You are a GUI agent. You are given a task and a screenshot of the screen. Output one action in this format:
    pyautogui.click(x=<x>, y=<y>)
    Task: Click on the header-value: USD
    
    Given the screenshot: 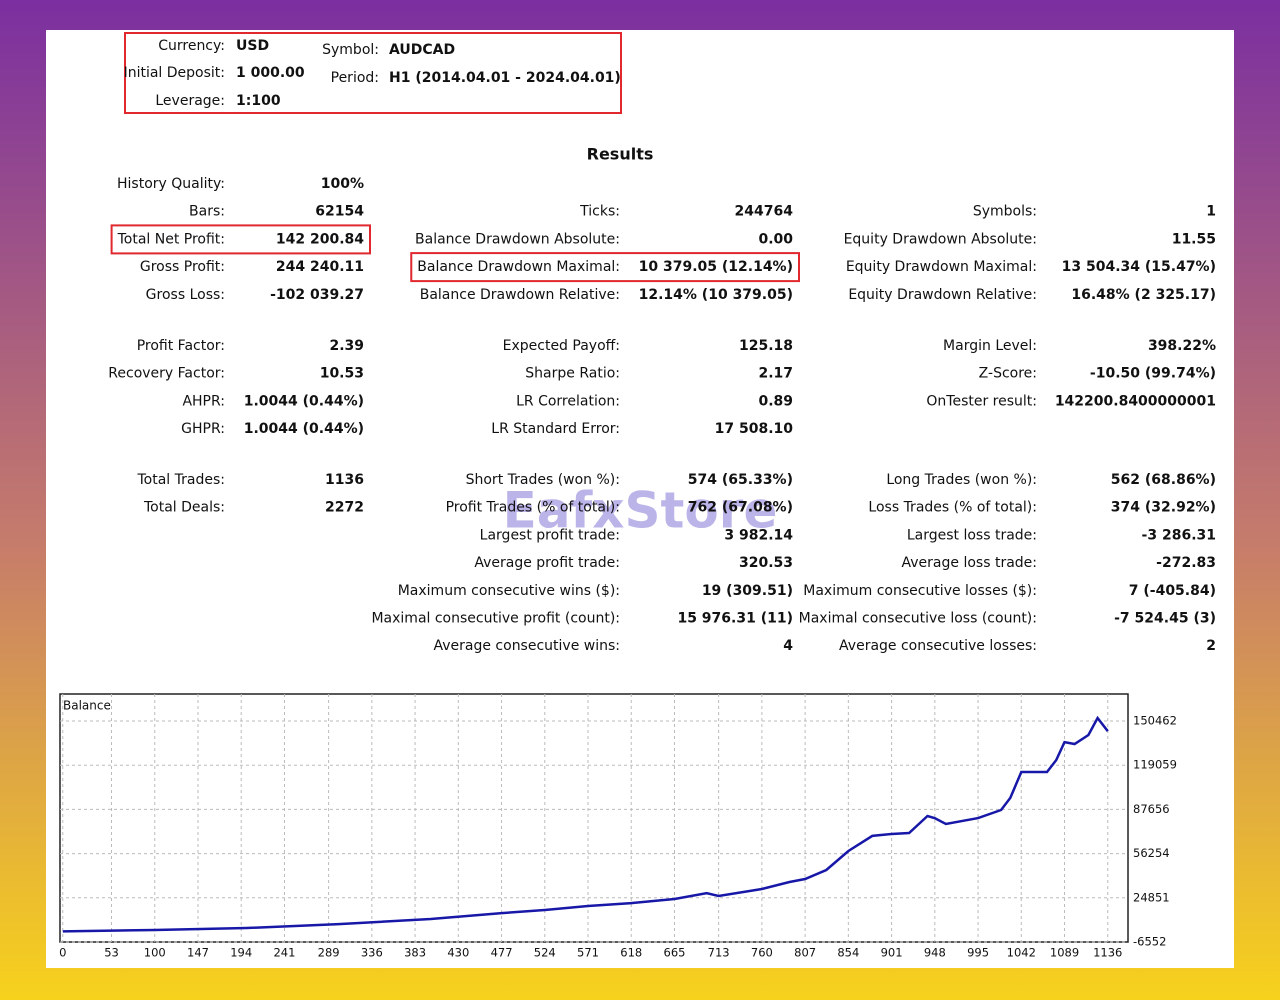 What is the action you would take?
    pyautogui.click(x=252, y=46)
    